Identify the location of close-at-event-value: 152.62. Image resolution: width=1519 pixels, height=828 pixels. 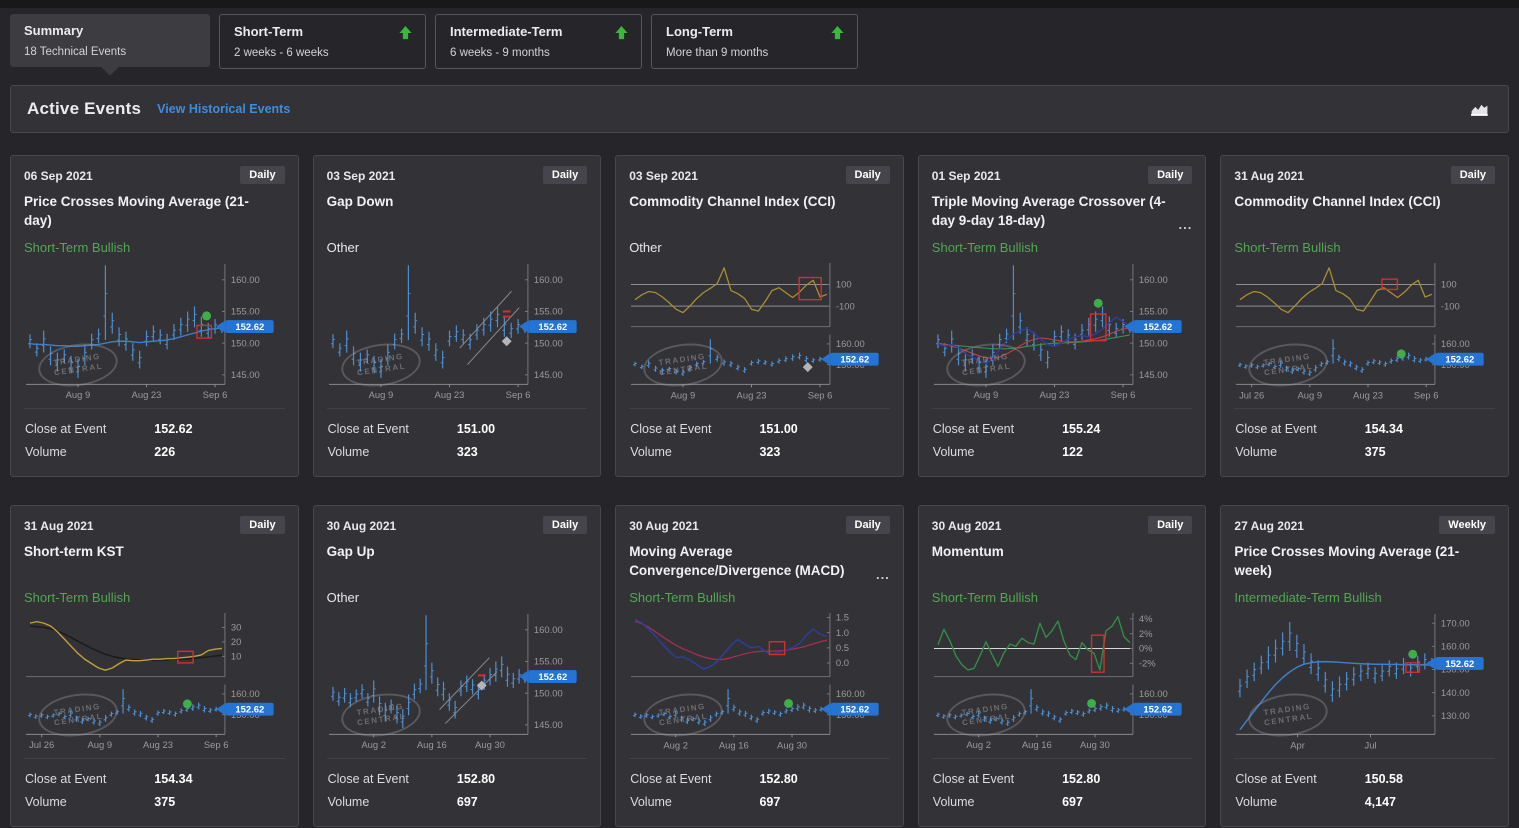
(173, 429).